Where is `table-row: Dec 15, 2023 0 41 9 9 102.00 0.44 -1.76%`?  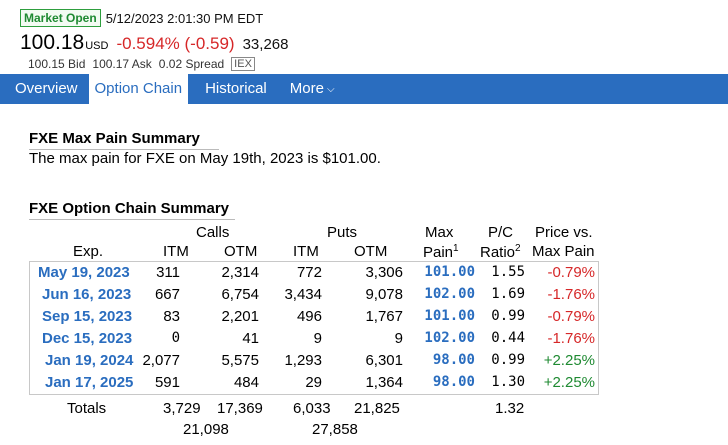
table-row: Dec 15, 2023 0 41 9 9 102.00 0.44 -1.76% is located at coordinates (314, 339).